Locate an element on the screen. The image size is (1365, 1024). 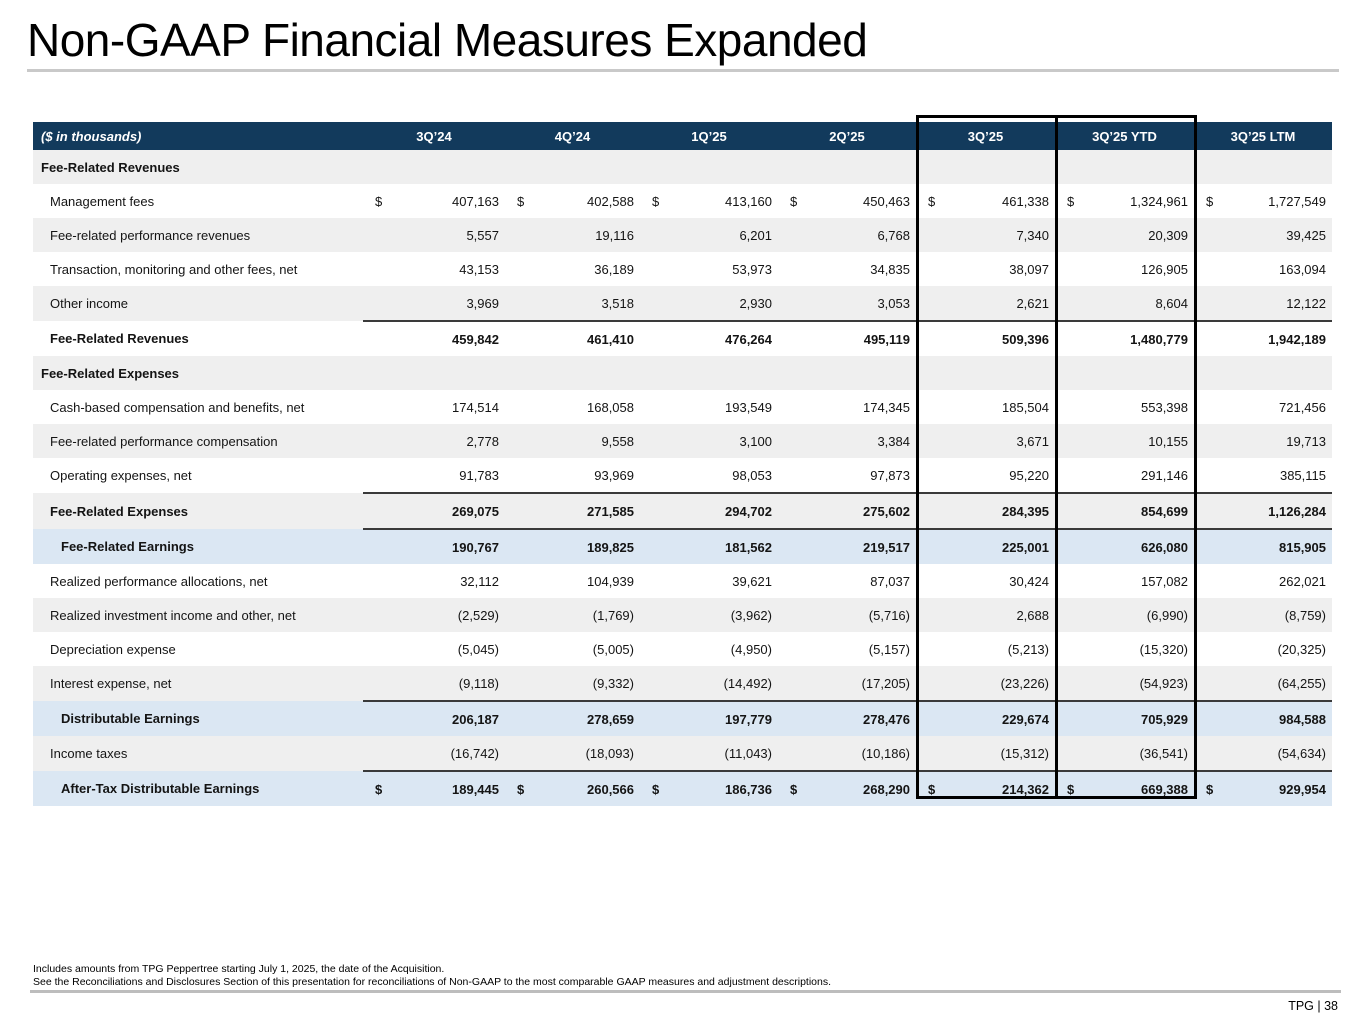
cell: 181,562 is located at coordinates (709, 546).